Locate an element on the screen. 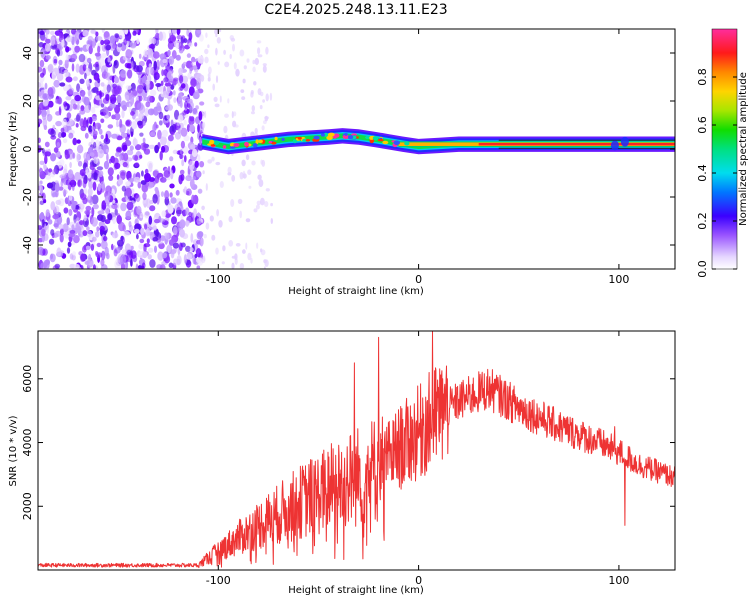  spectrogram-y-tick-label: -20 is located at coordinates (27, 197).